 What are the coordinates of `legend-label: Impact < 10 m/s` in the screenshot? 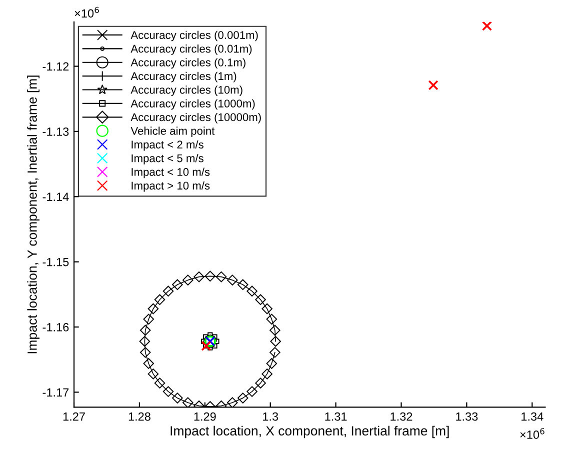 It's located at (171, 173).